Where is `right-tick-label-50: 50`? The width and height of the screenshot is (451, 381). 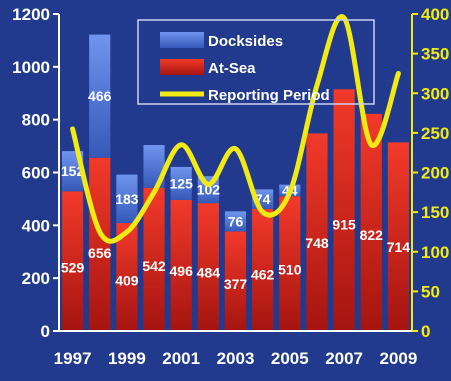 right-tick-label-50: 50 is located at coordinates (430, 291).